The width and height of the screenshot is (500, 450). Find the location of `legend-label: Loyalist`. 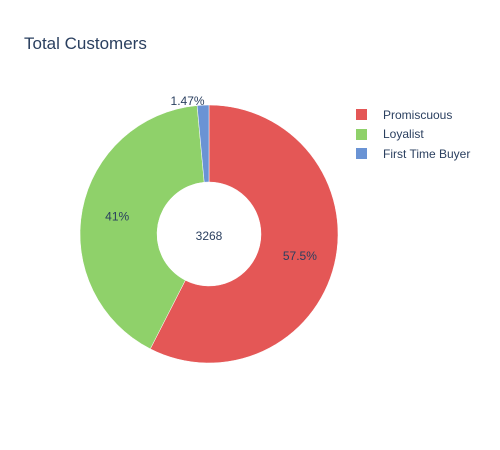

legend-label: Loyalist is located at coordinates (403, 134).